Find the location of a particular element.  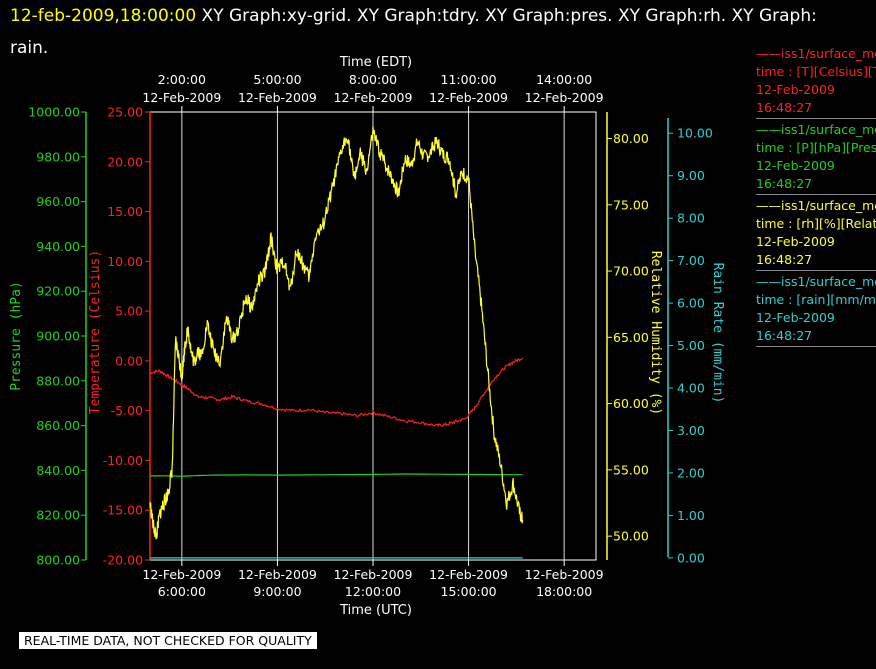

rain-tick-label: 5.00 is located at coordinates (691, 345).